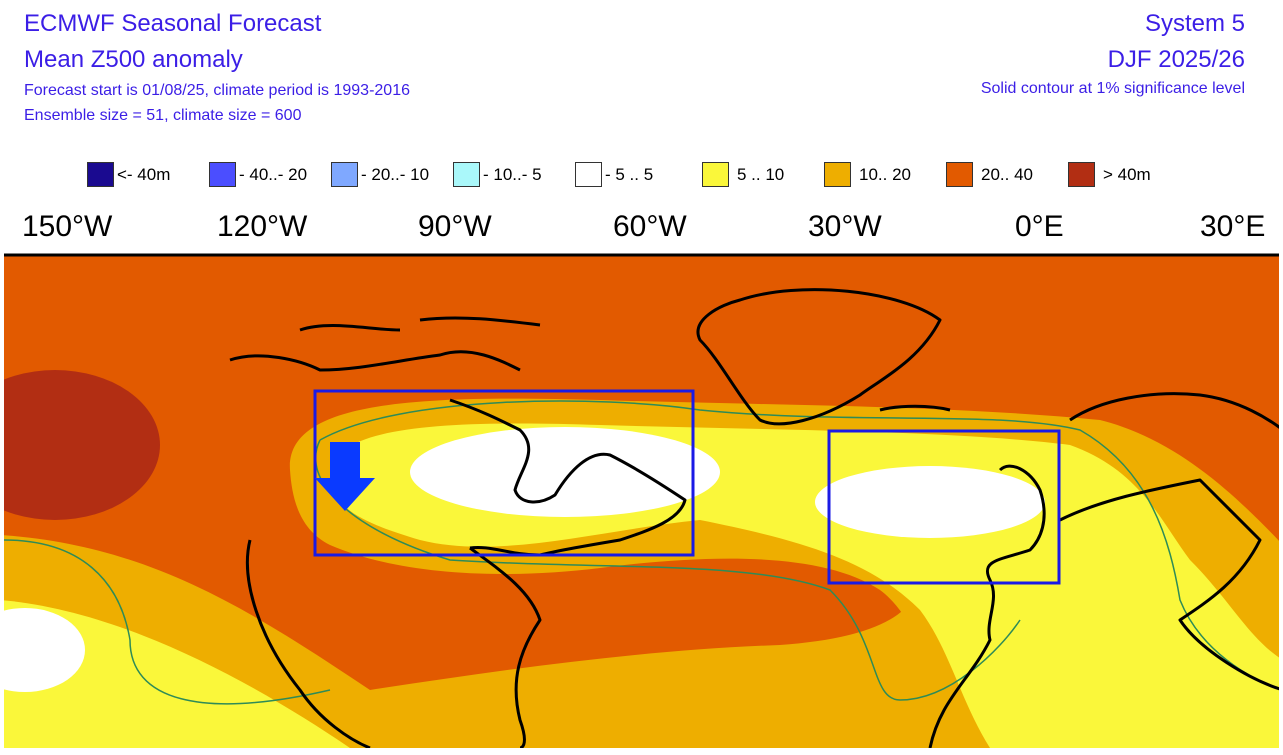 This screenshot has width=1283, height=755. I want to click on down-arrow-icon, so click(345, 476).